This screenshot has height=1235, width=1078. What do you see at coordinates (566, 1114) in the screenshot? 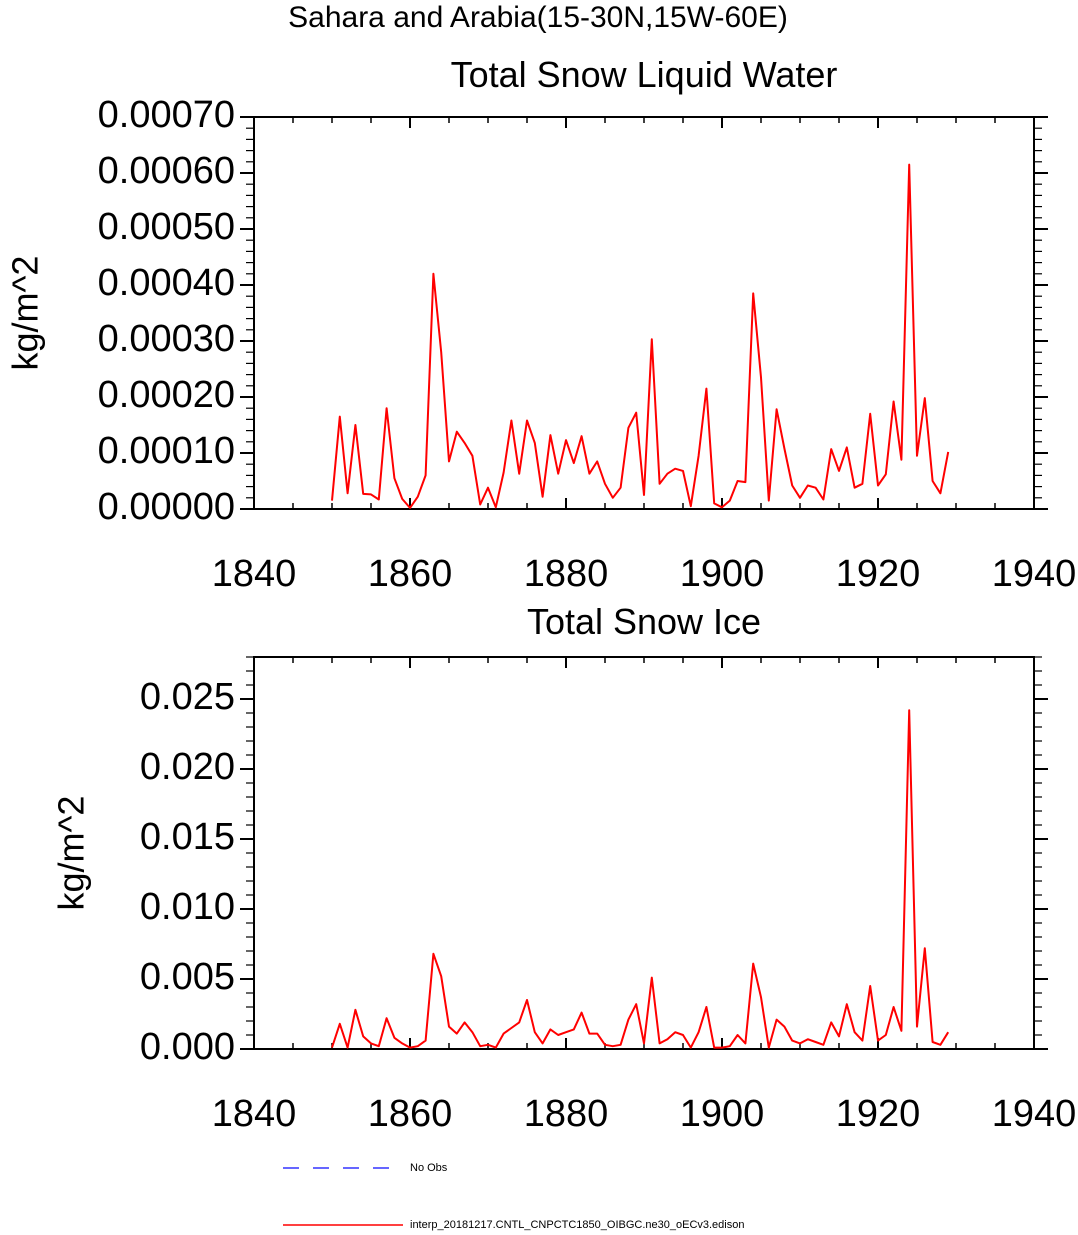
I see `chart-1-xtick-label: 1880` at bounding box center [566, 1114].